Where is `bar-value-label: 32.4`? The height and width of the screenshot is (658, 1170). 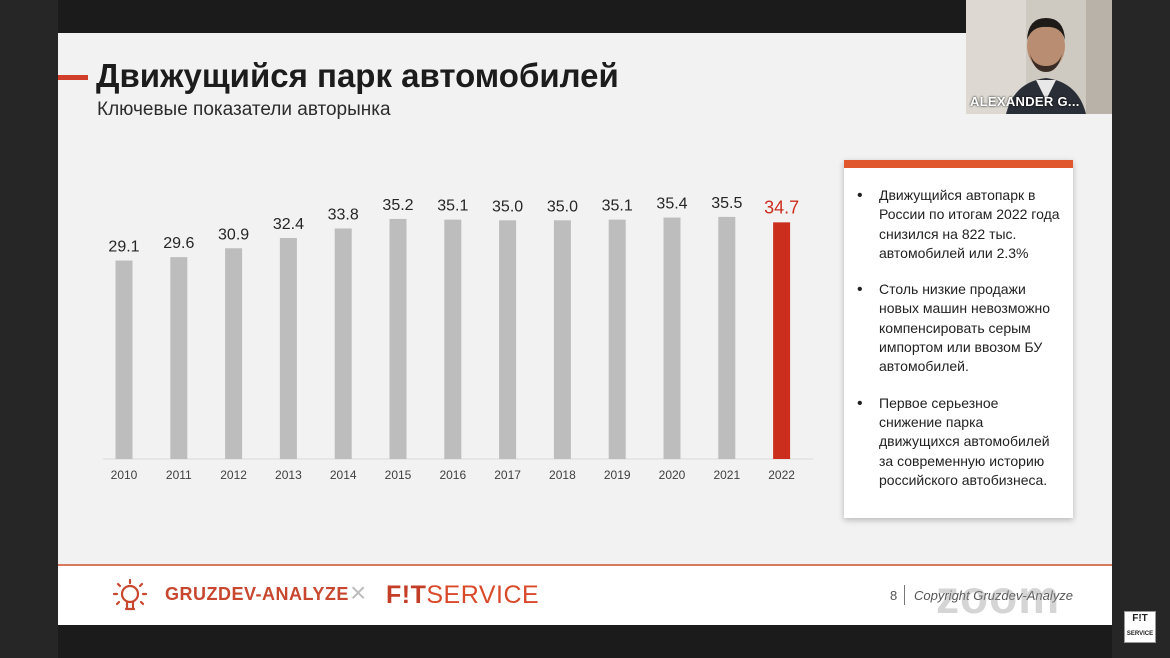
bar-value-label: 32.4 is located at coordinates (288, 224).